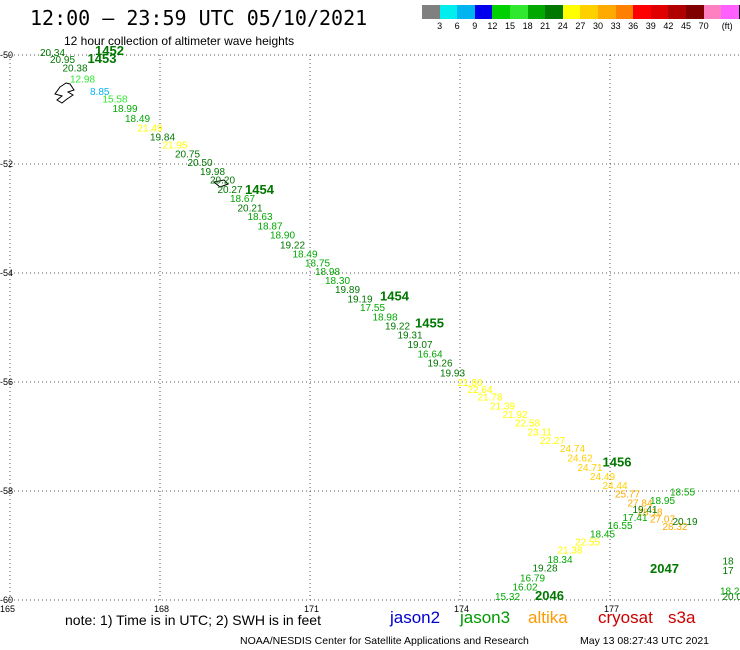 This screenshot has width=740, height=650. What do you see at coordinates (282, 236) in the screenshot?
I see `wave-height-point: 18.90` at bounding box center [282, 236].